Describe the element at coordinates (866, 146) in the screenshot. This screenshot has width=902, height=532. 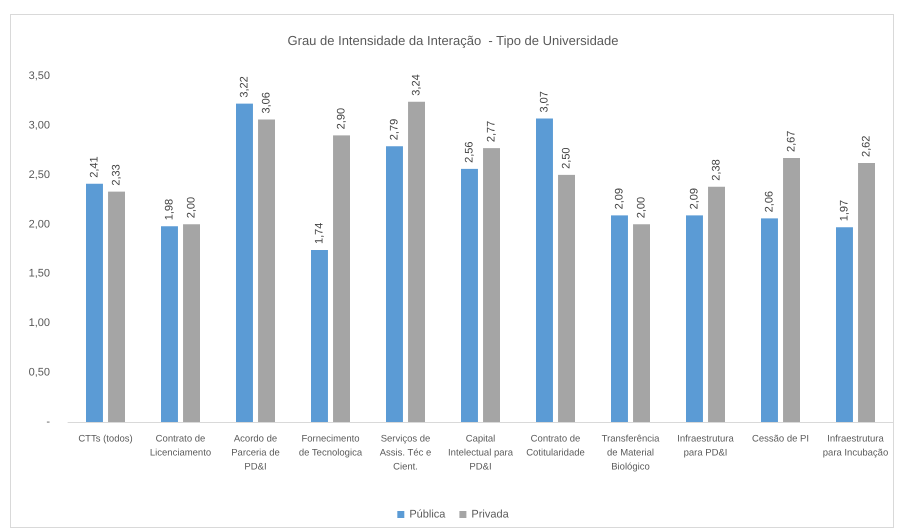
I see `data-label: 2,62` at that location.